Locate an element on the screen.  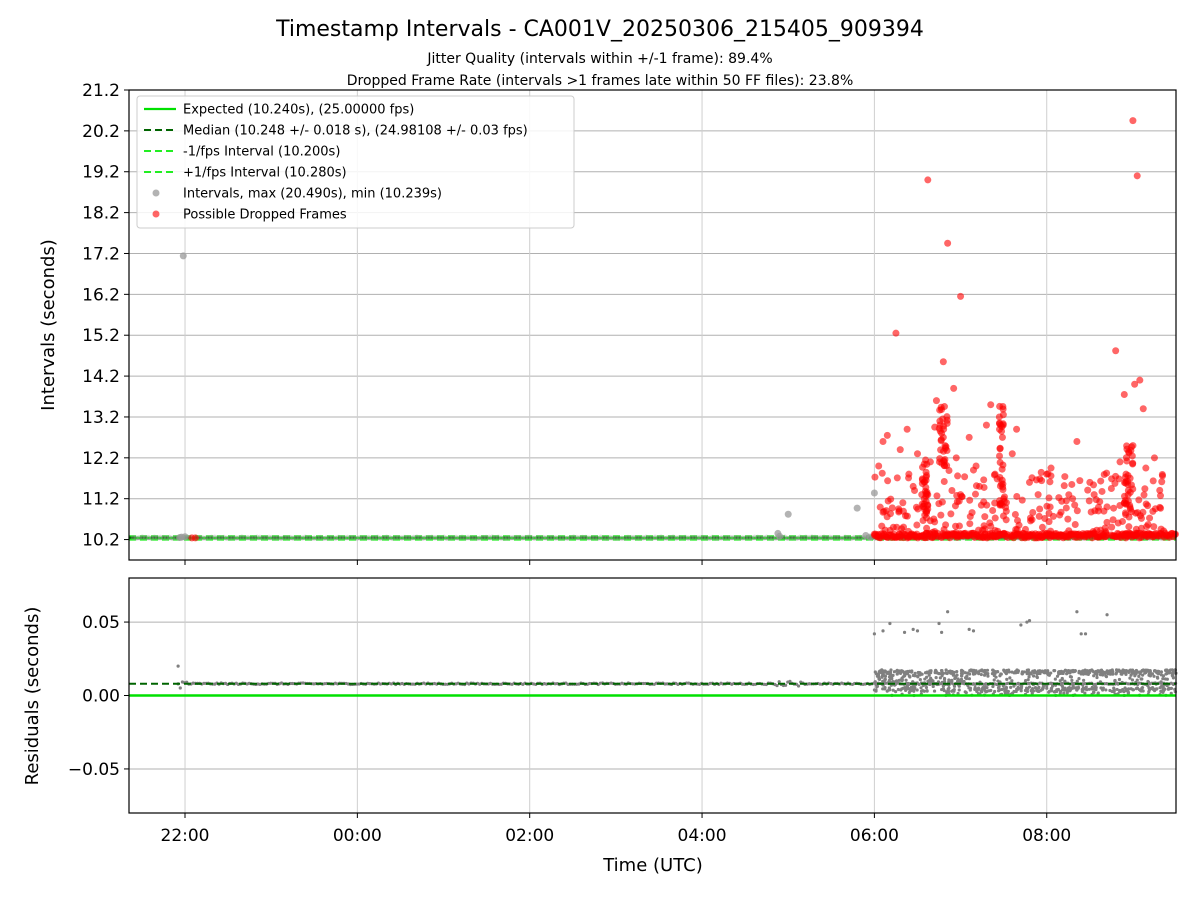
intervals-ytick-label: 21.2 is located at coordinates (101, 91).